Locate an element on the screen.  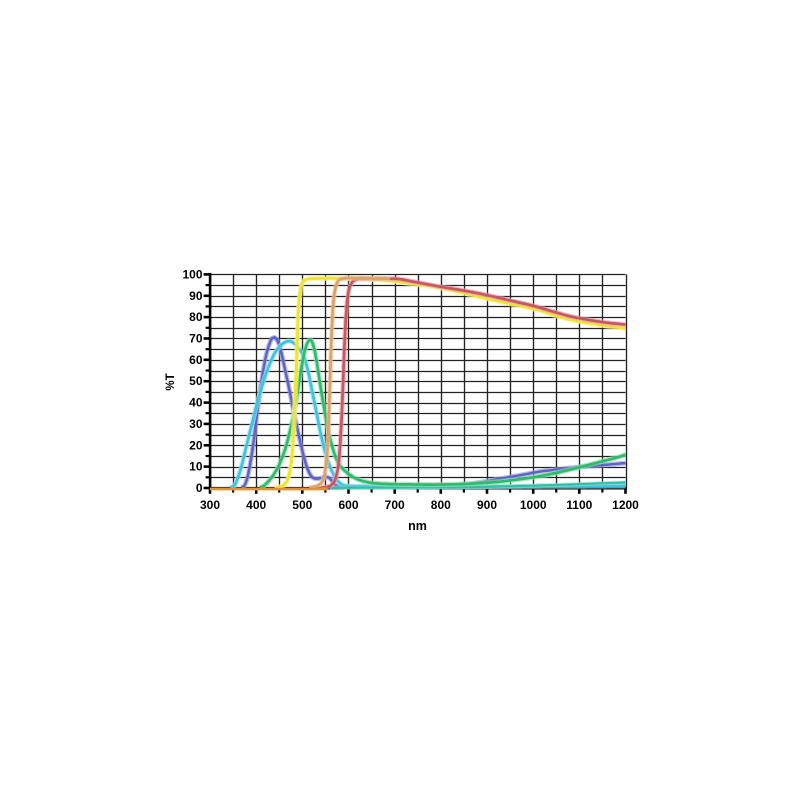
svg-text: 1000 is located at coordinates (533, 505).